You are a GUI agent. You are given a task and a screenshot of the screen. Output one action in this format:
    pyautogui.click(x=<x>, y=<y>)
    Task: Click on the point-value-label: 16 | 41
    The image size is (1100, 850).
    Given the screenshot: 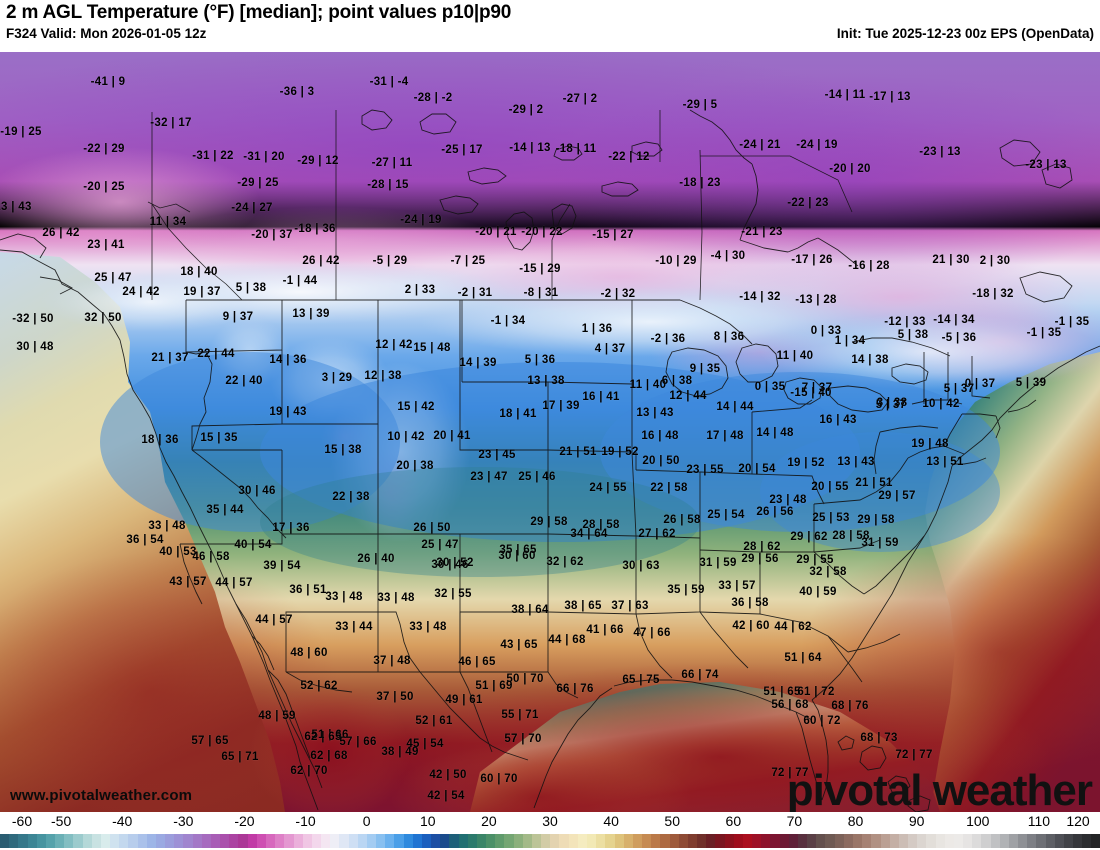 What is the action you would take?
    pyautogui.click(x=601, y=397)
    